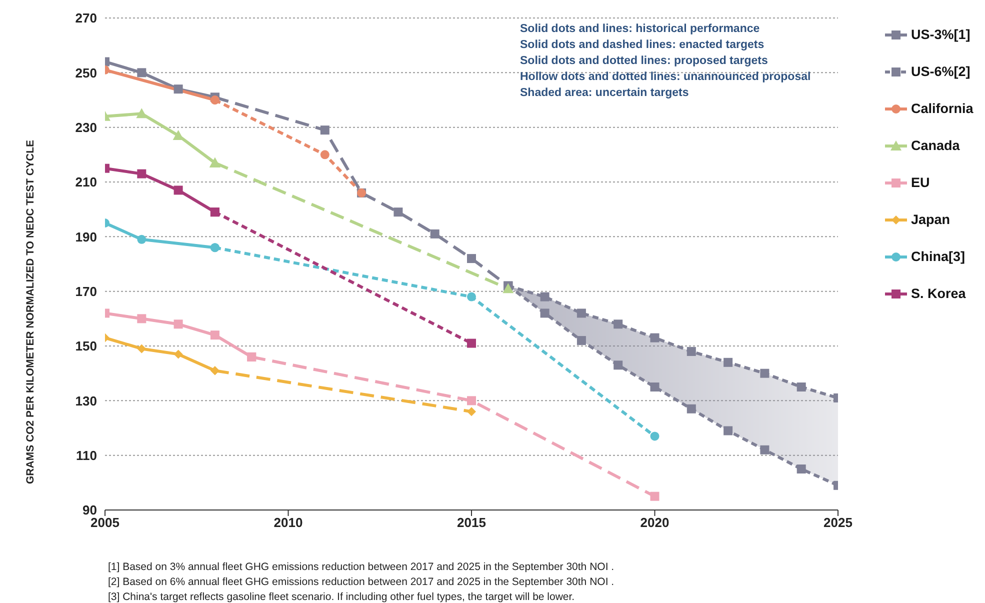 This screenshot has height=603, width=985. I want to click on x-tick-label: 2025, so click(838, 522).